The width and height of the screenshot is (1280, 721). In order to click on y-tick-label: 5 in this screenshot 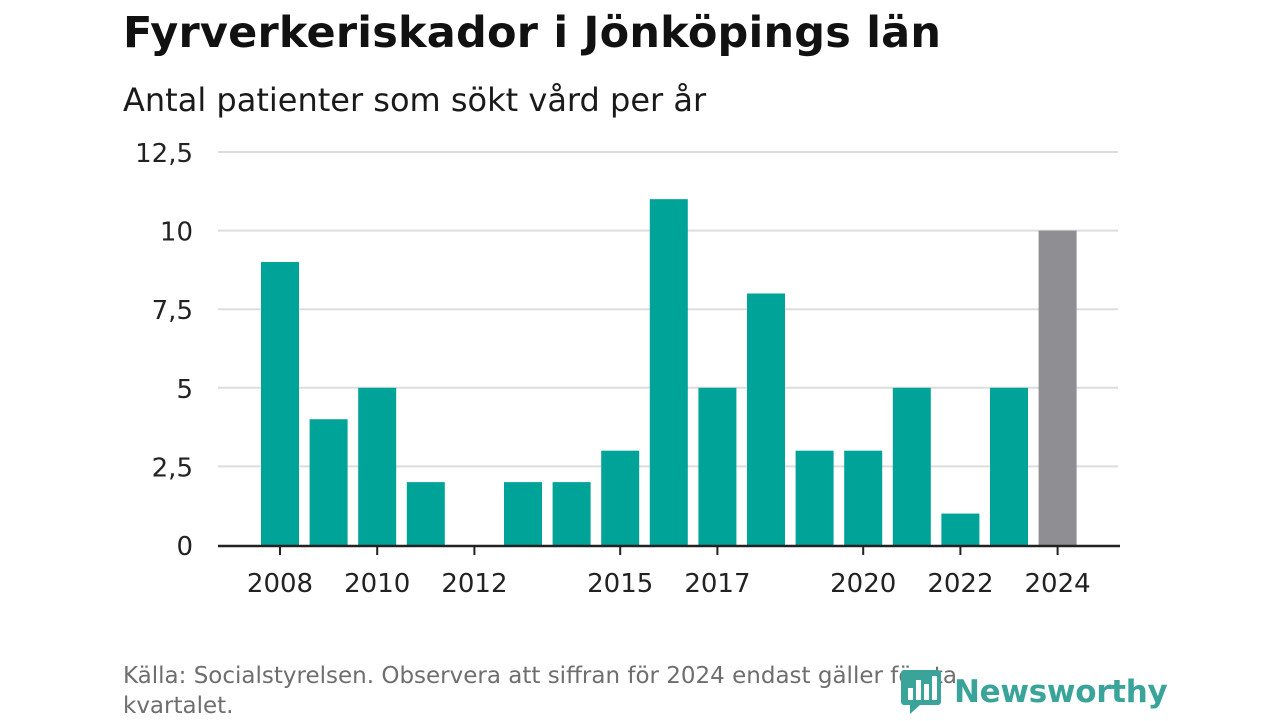, I will do `click(184, 390)`.